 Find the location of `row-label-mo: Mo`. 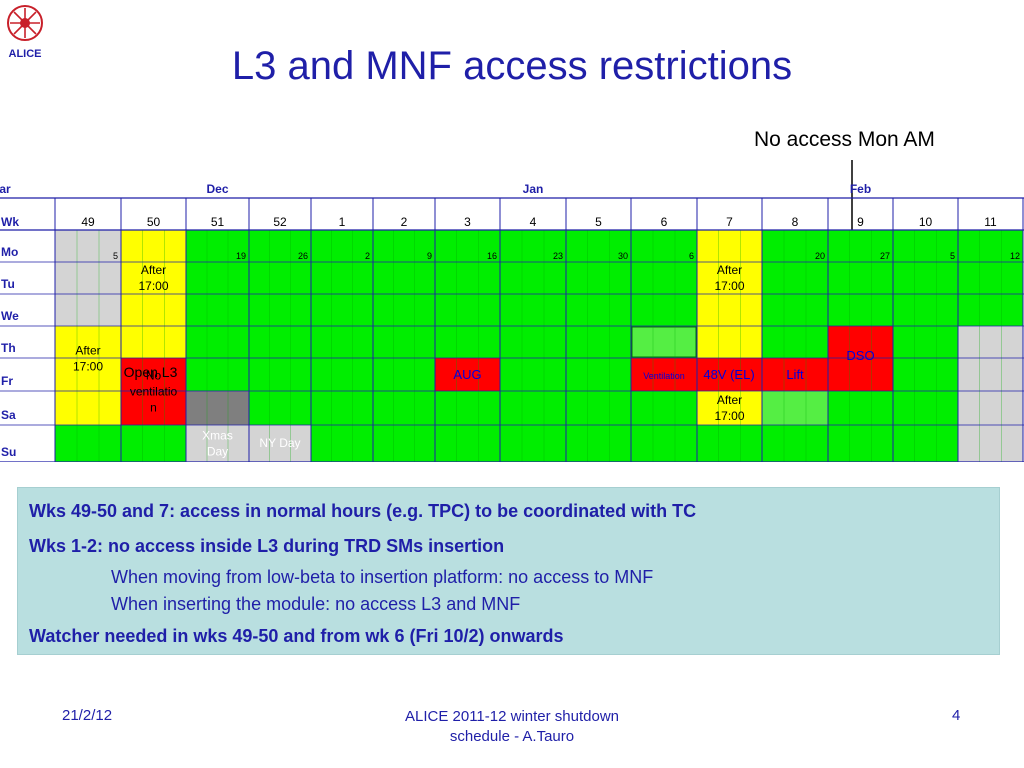

row-label-mo: Mo is located at coordinates (9, 252).